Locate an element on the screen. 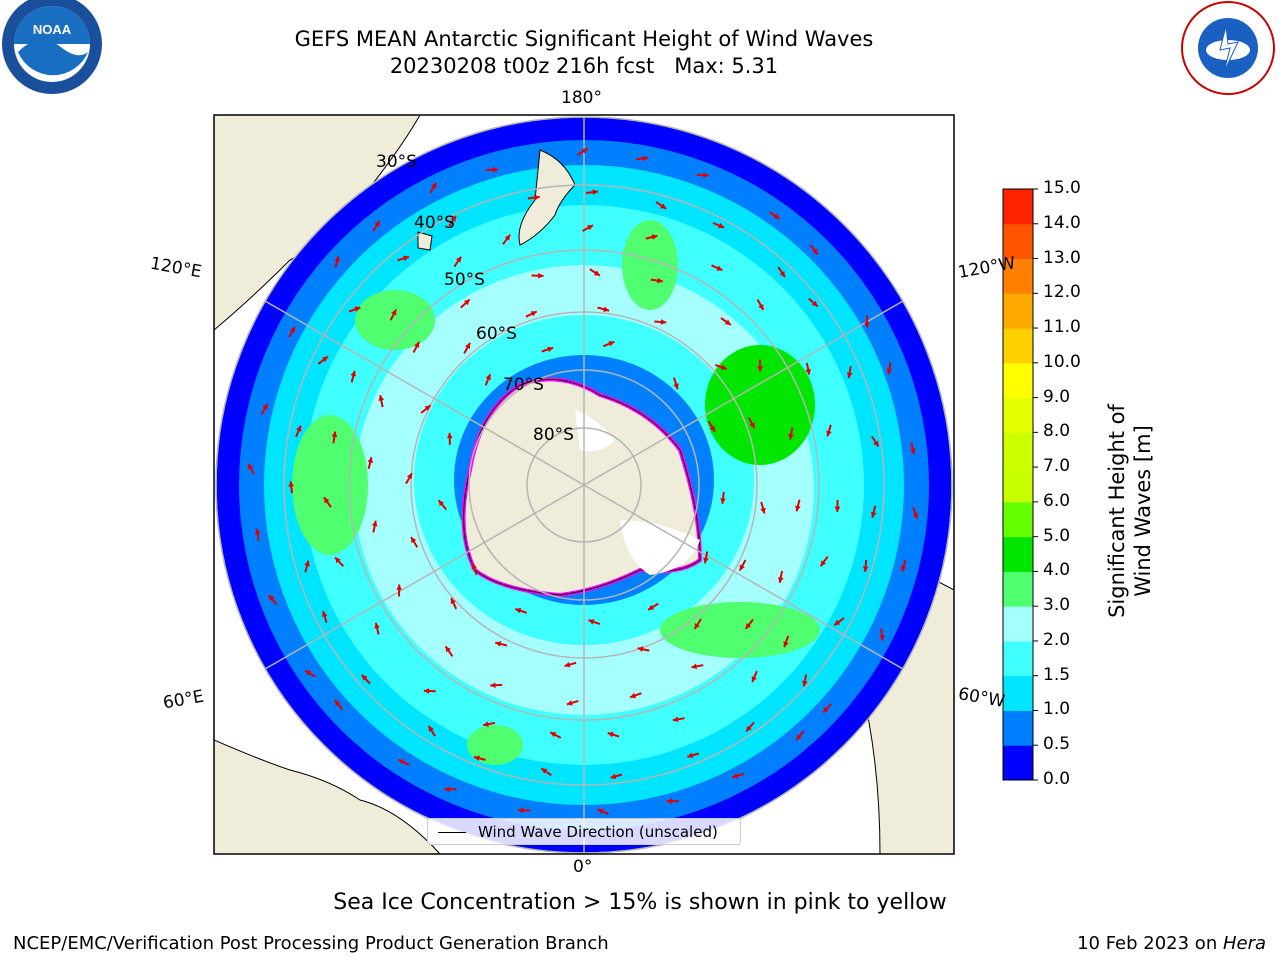 Image resolution: width=1280 pixels, height=960 pixels. colorbar-tick-label: 6.0 is located at coordinates (1057, 500).